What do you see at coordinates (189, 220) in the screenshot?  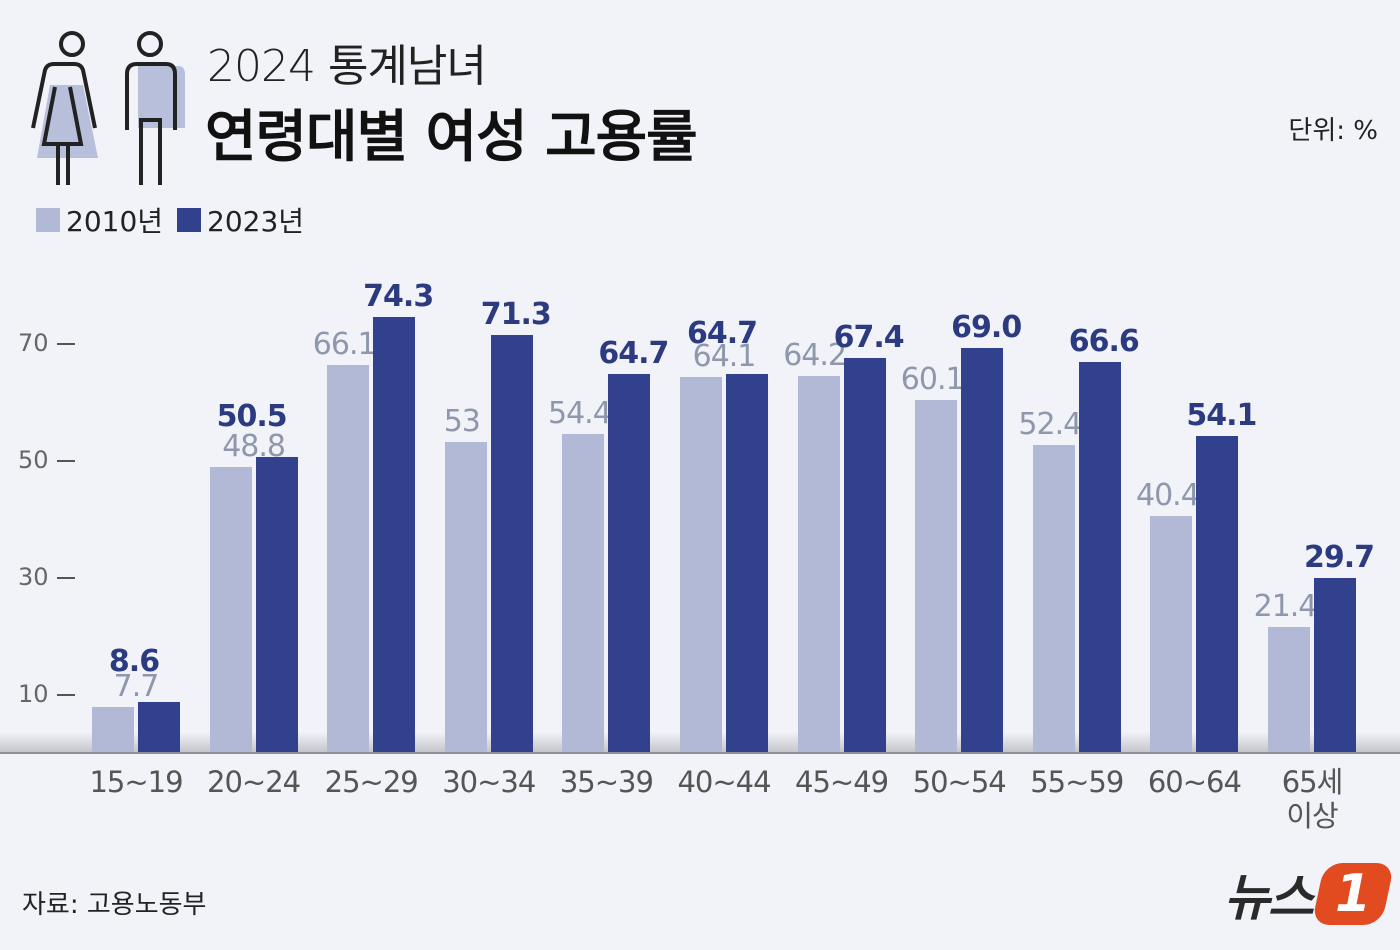 I see `legend-swatch-2023` at bounding box center [189, 220].